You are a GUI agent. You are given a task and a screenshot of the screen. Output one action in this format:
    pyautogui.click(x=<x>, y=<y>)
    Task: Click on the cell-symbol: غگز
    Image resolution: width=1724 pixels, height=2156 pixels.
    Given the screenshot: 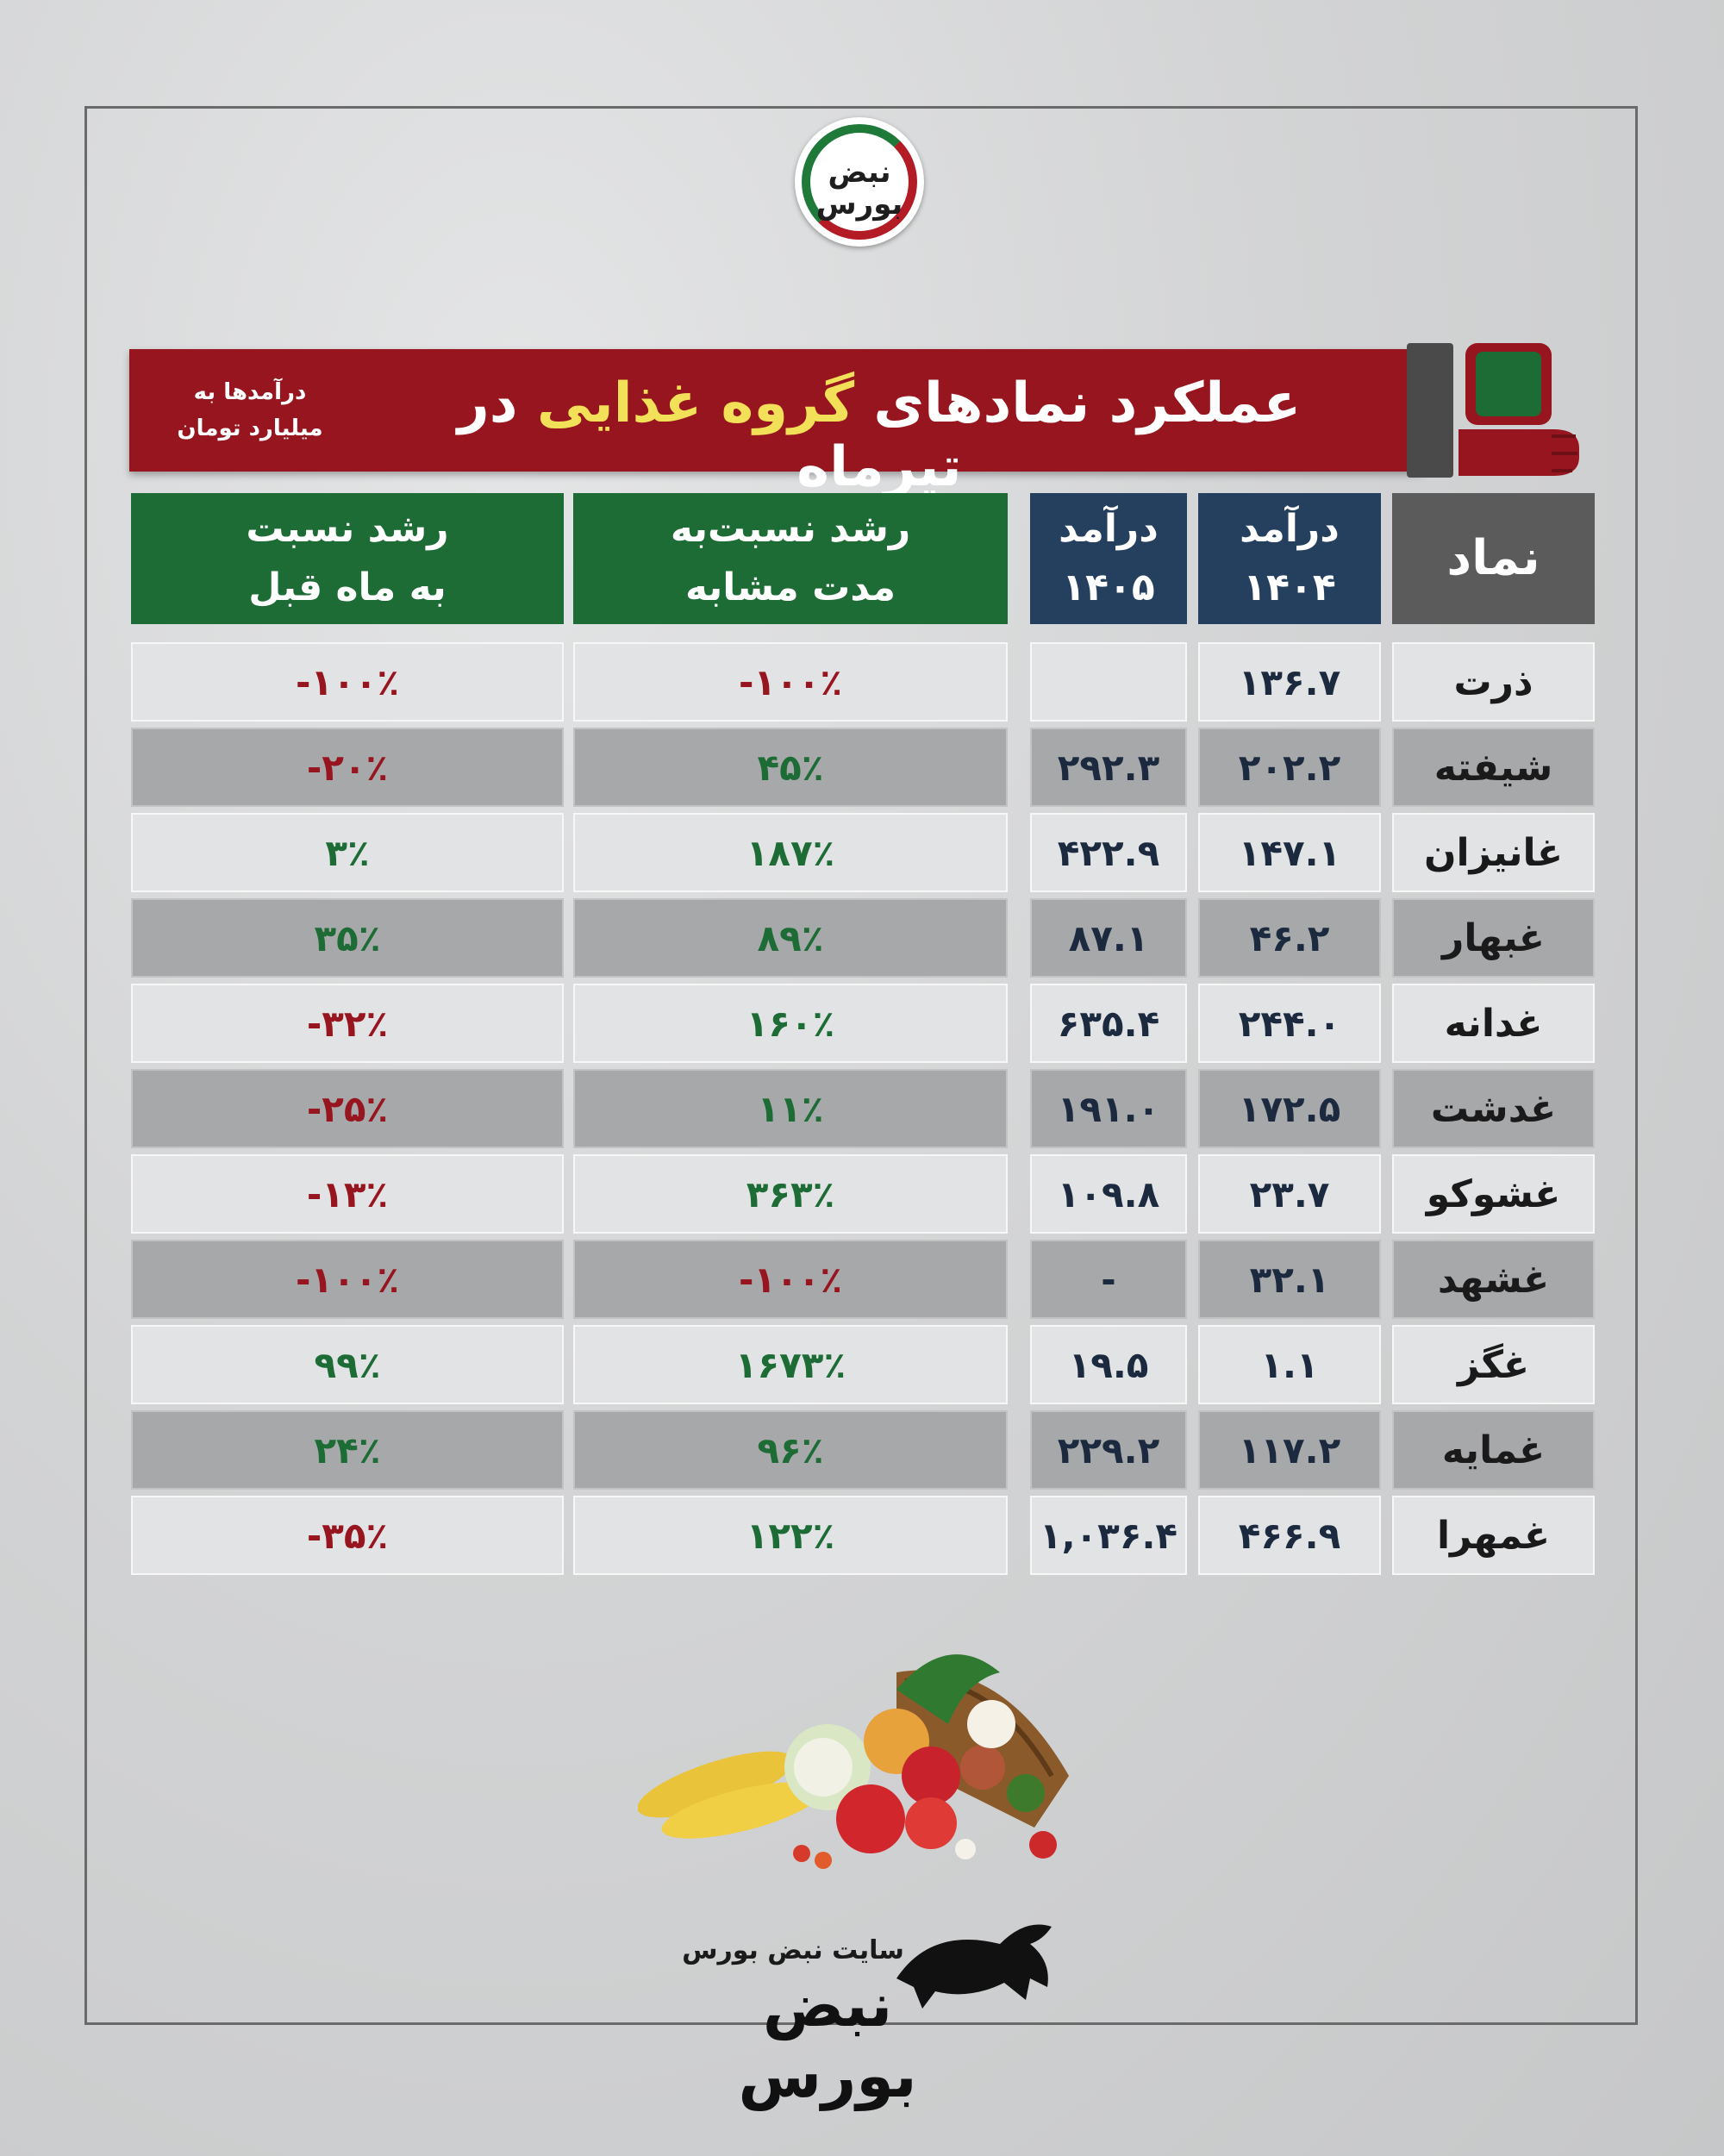 What is the action you would take?
    pyautogui.click(x=1493, y=1364)
    